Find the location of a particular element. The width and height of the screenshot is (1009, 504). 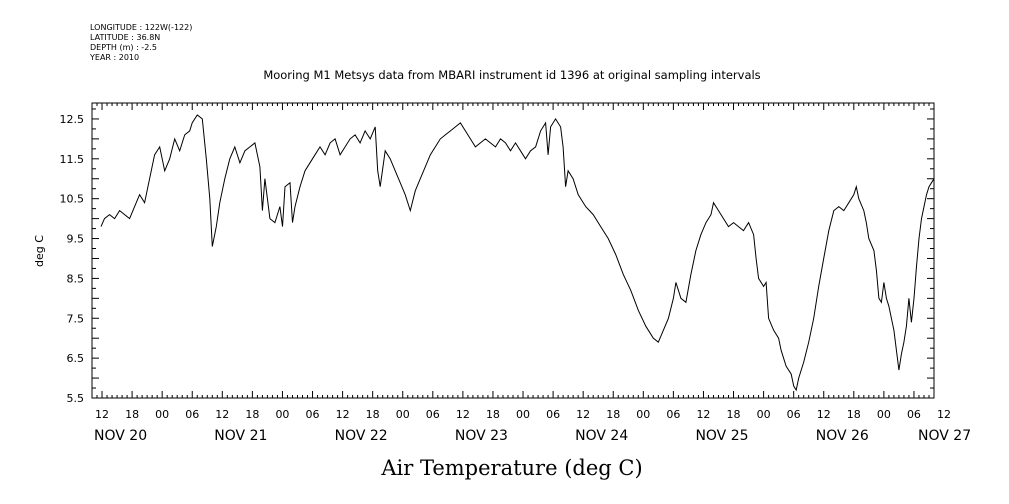

y-tick-label: 12.5 is located at coordinates (72, 119).